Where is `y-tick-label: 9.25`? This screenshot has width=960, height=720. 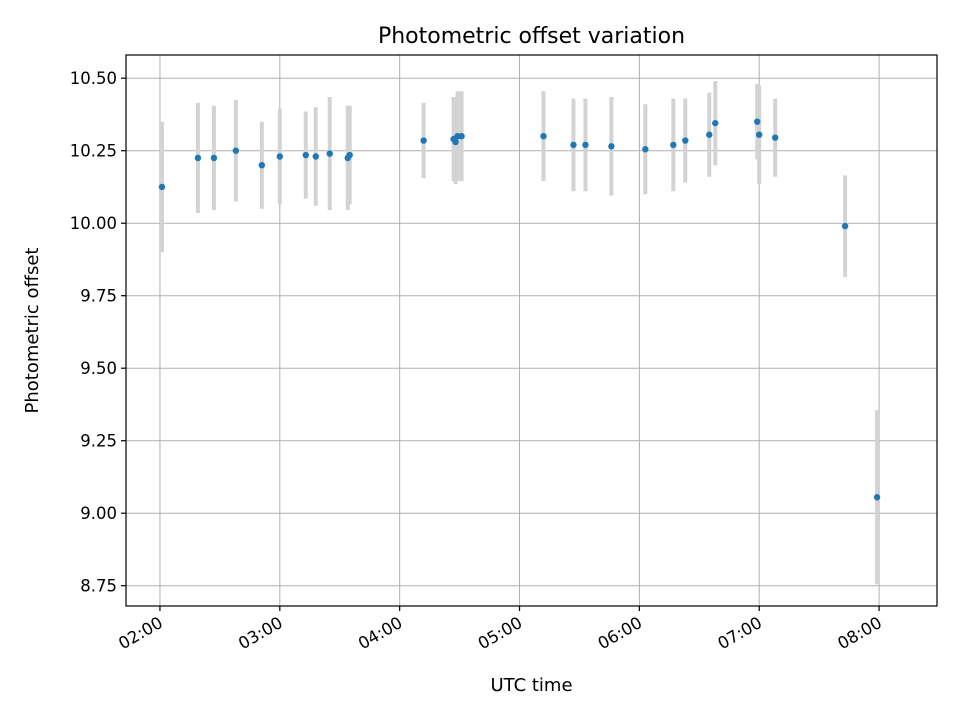 y-tick-label: 9.25 is located at coordinates (98, 441).